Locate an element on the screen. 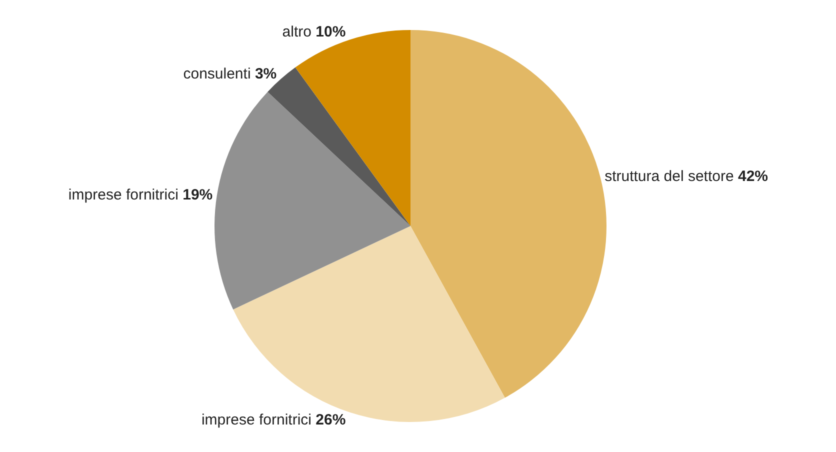  slice-label: altro is located at coordinates (297, 31).